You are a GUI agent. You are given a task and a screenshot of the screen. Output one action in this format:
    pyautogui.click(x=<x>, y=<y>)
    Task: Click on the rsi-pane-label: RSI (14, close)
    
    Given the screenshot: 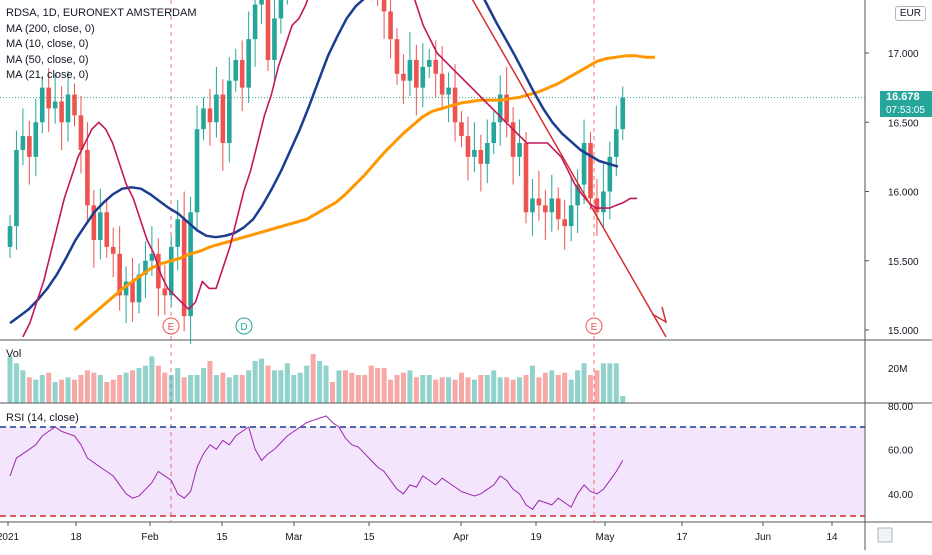 What is the action you would take?
    pyautogui.click(x=42, y=418)
    